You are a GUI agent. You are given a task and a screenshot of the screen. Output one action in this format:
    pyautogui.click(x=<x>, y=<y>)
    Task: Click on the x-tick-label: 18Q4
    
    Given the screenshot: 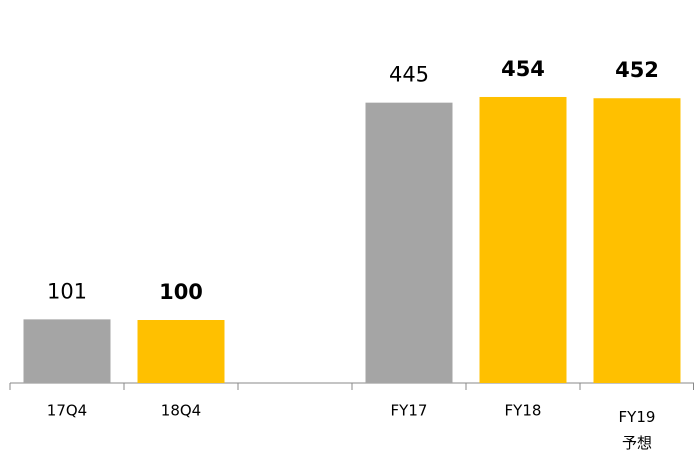 What is the action you would take?
    pyautogui.click(x=181, y=411)
    